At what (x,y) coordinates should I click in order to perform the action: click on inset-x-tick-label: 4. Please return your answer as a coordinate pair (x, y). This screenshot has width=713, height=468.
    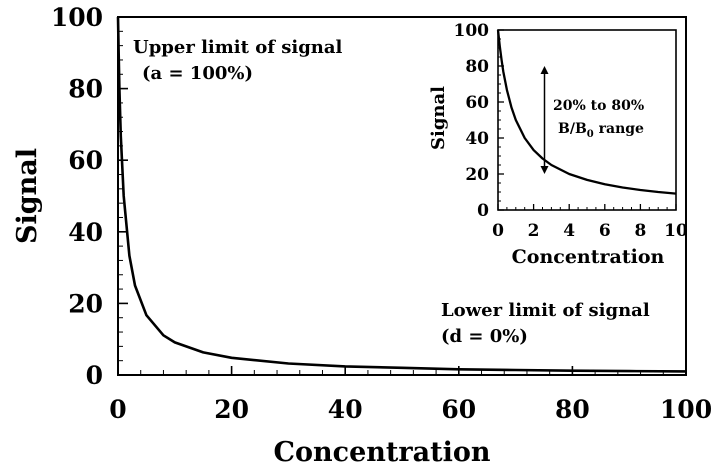
    Looking at the image, I should click on (569, 231).